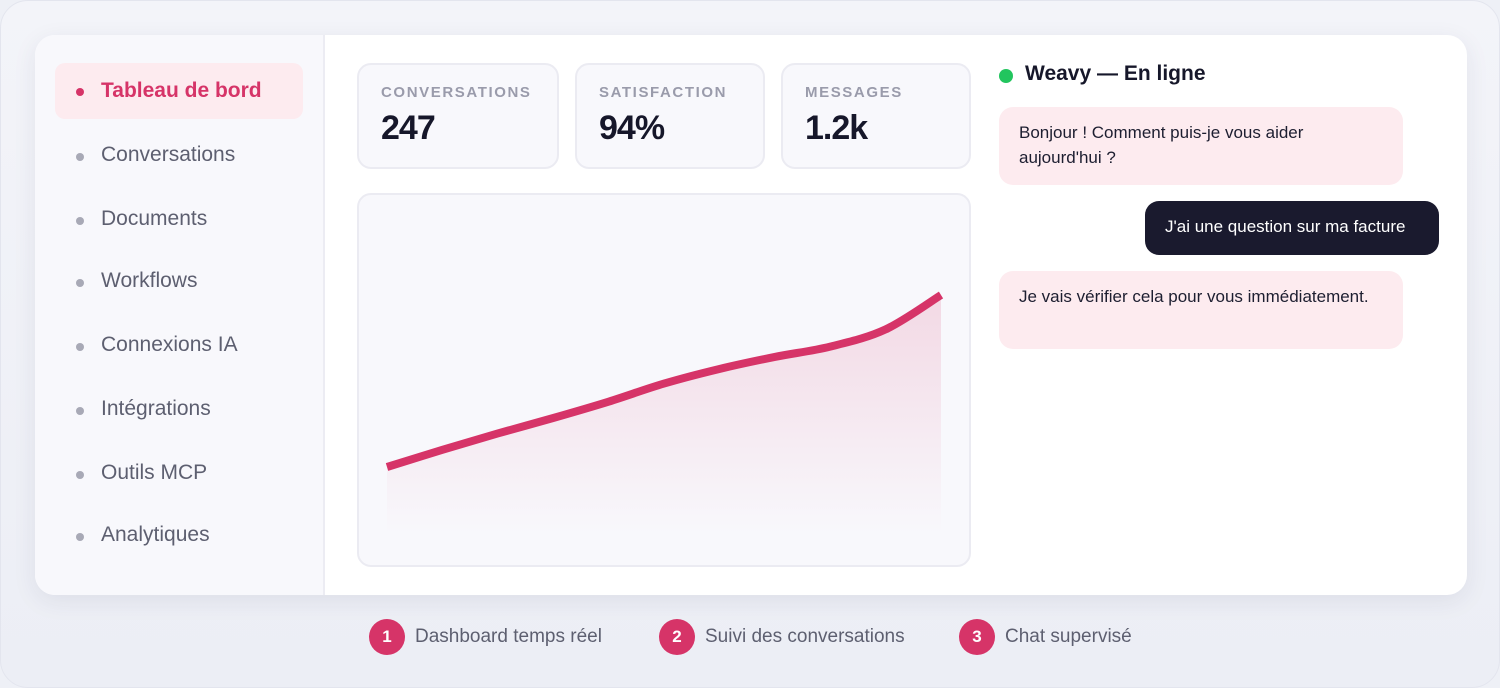  What do you see at coordinates (632, 128) in the screenshot?
I see `stat-value: 94%` at bounding box center [632, 128].